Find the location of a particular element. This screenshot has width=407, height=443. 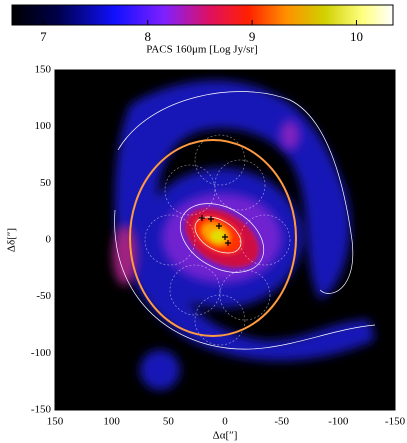

x-tick-label: 0 is located at coordinates (225, 422).